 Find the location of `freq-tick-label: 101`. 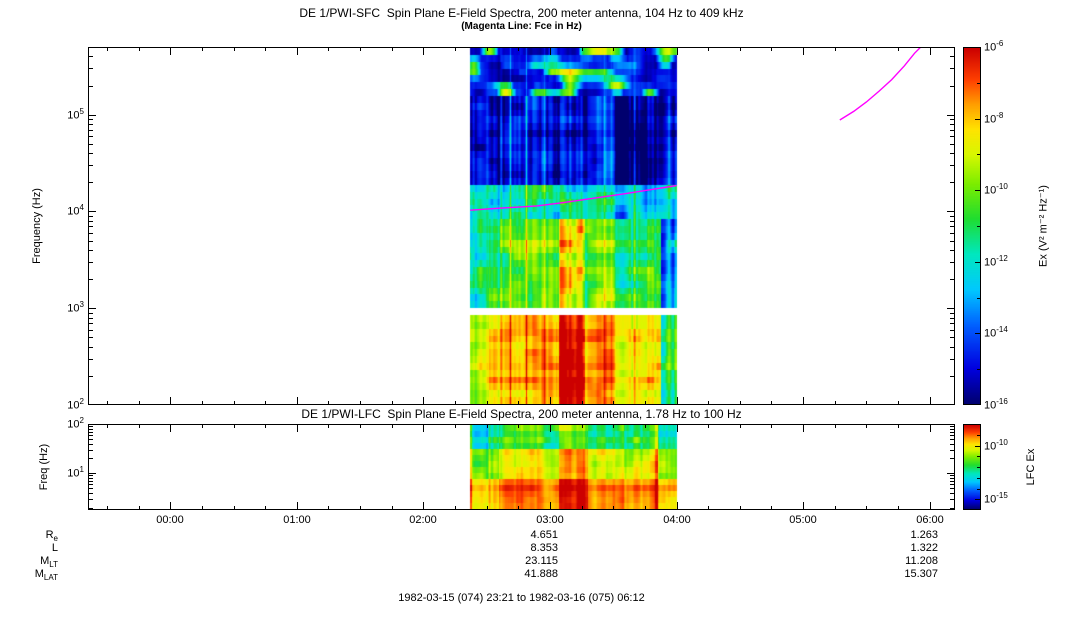

freq-tick-label: 101 is located at coordinates (75, 472).